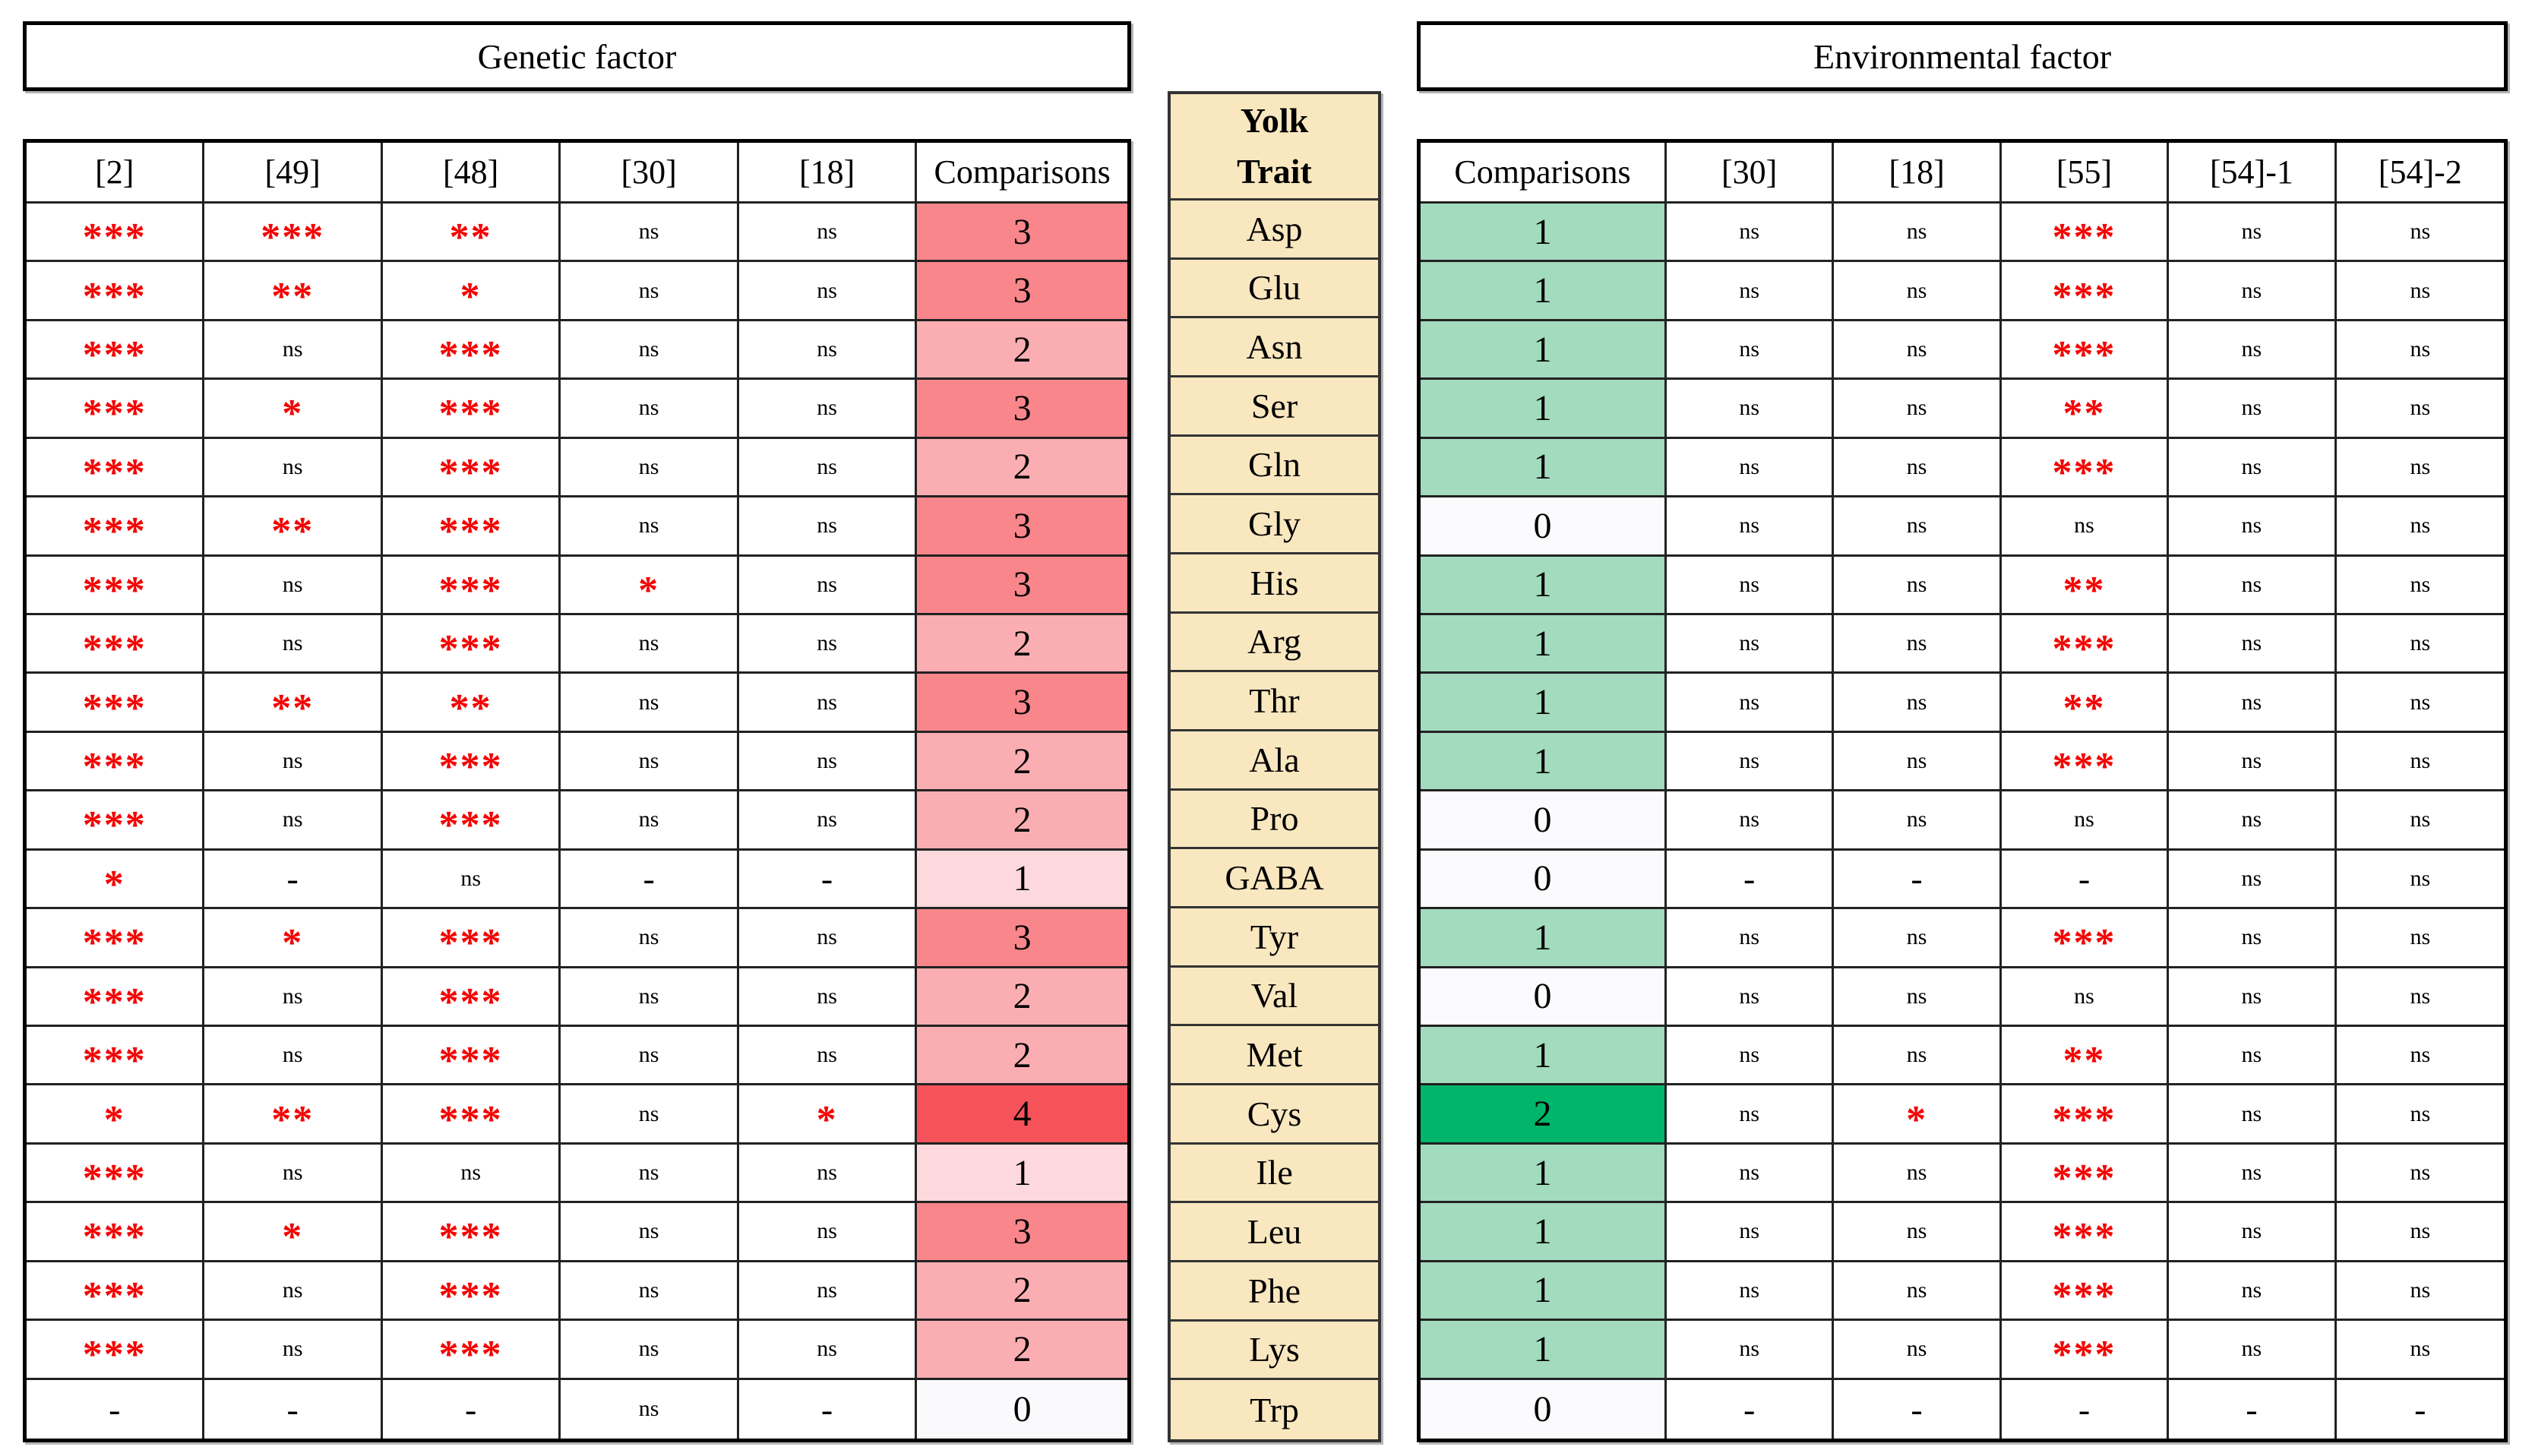 This screenshot has height=1456, width=2532. I want to click on environmental-factor-title: Environmental factor, so click(1962, 56).